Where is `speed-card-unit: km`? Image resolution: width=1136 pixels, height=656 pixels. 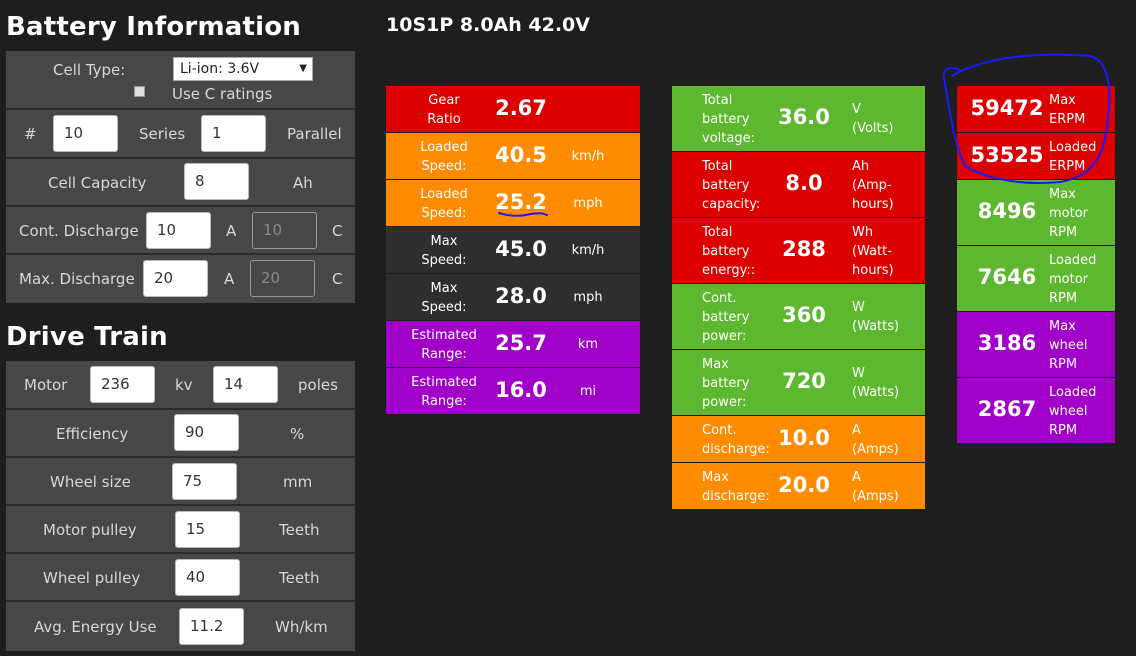 speed-card-unit: km is located at coordinates (588, 344).